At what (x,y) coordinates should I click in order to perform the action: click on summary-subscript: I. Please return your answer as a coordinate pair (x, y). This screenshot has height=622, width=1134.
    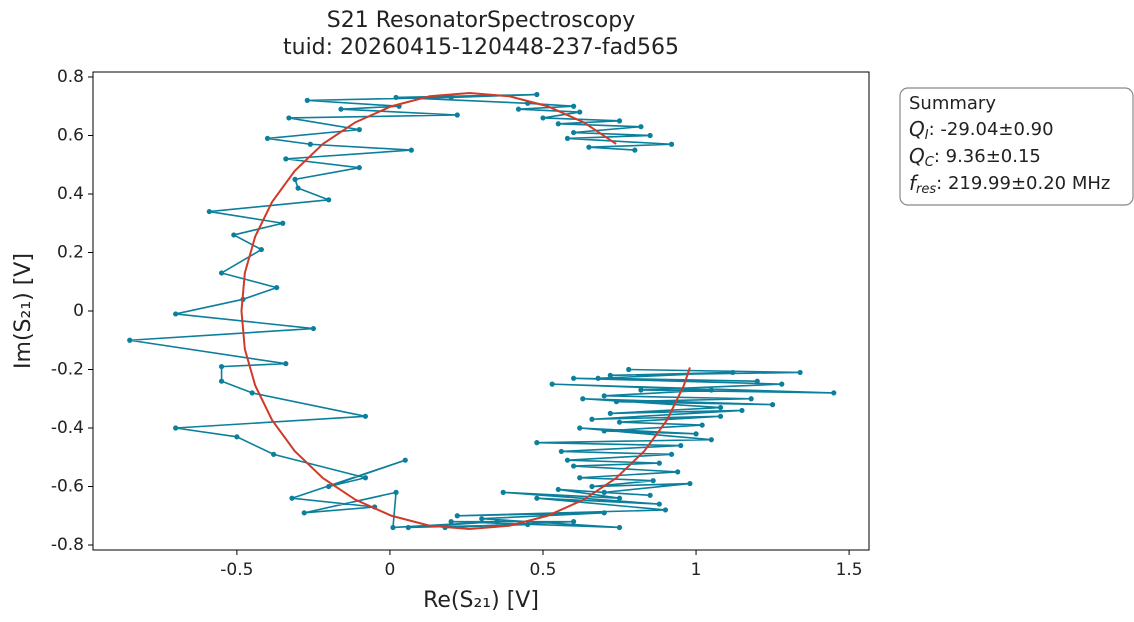
    Looking at the image, I should click on (927, 135).